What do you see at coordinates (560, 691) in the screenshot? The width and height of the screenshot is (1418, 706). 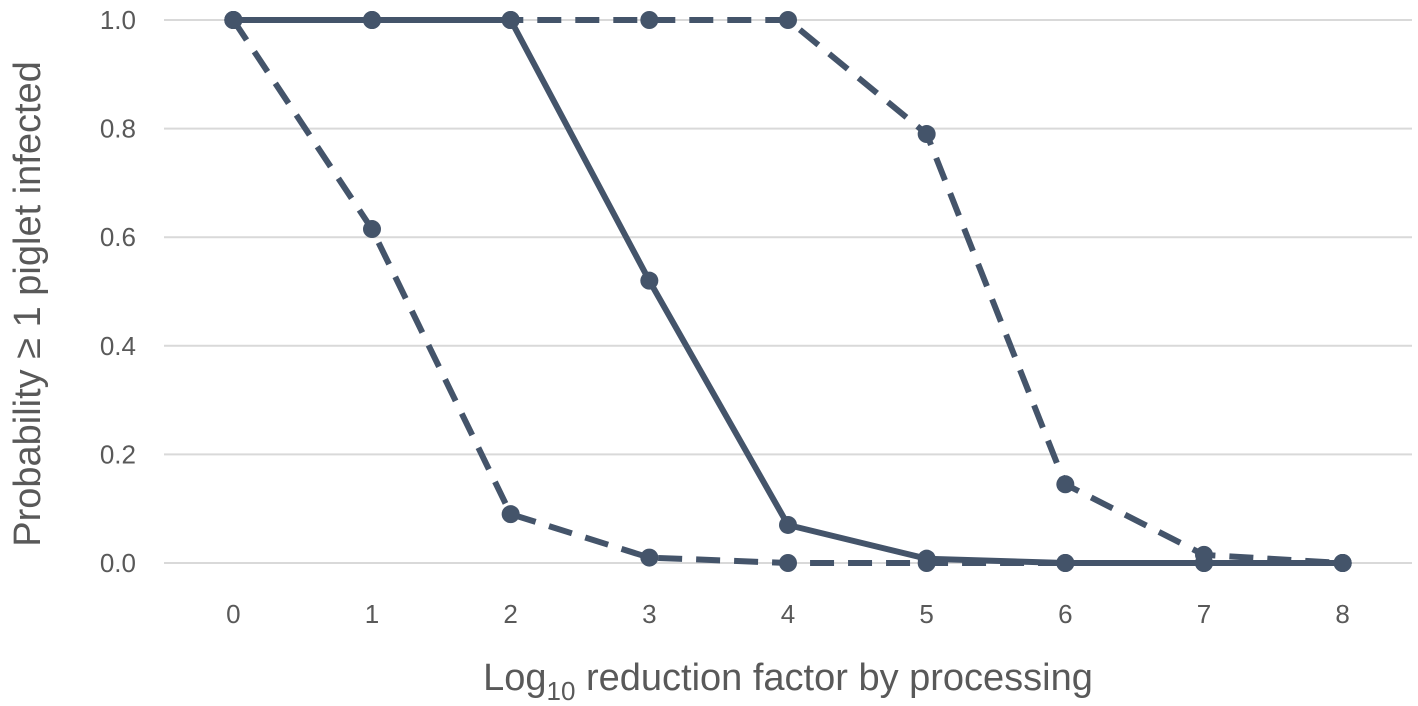 I see `x-axis-title-subscript: 10` at bounding box center [560, 691].